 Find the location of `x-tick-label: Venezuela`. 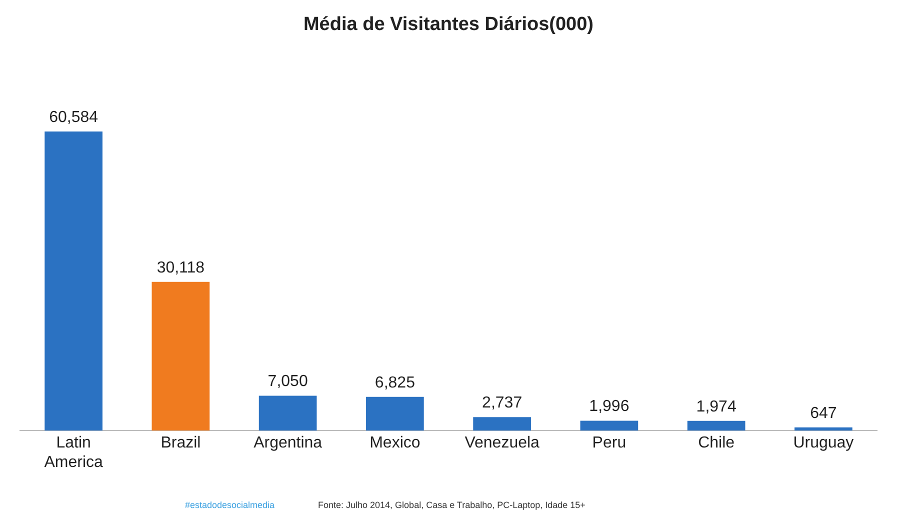

x-tick-label: Venezuela is located at coordinates (502, 443).